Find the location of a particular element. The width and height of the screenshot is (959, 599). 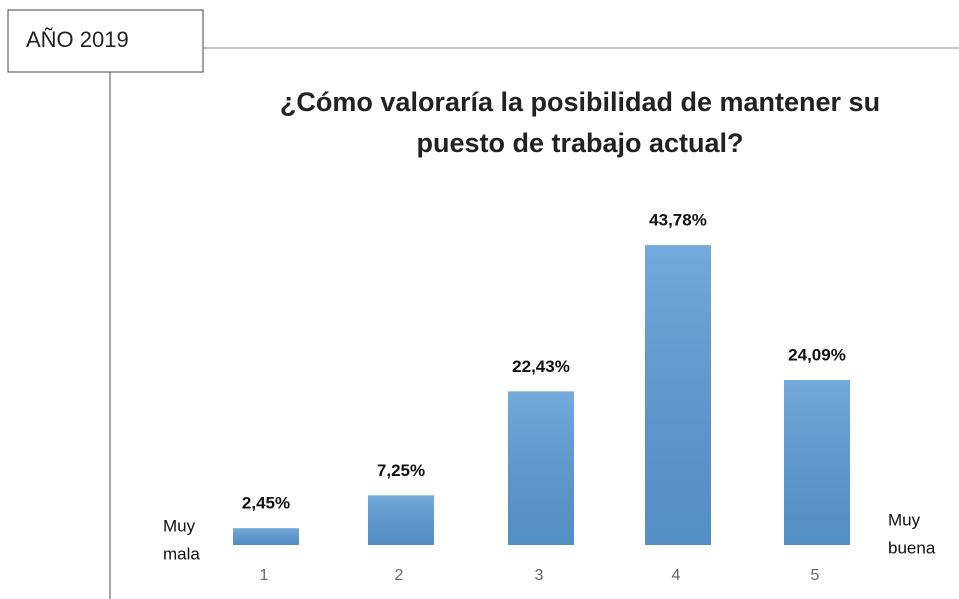

value-label: 22,43% is located at coordinates (541, 366).